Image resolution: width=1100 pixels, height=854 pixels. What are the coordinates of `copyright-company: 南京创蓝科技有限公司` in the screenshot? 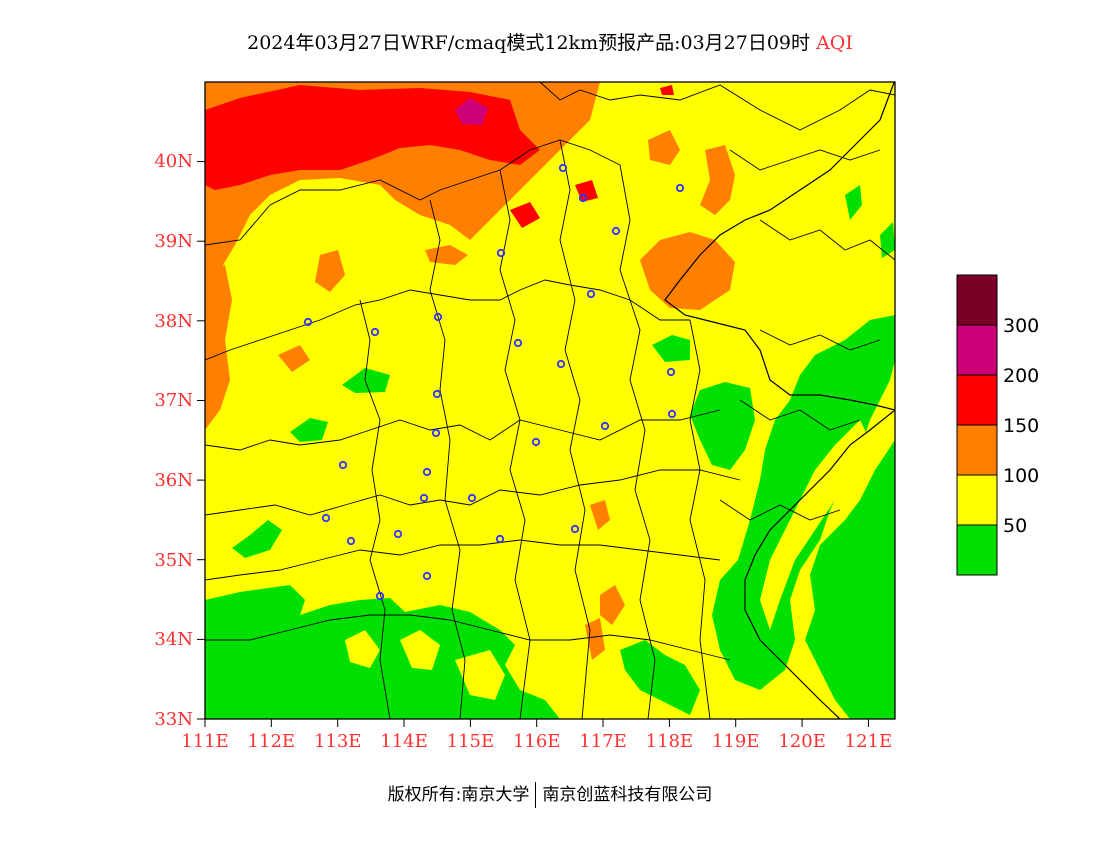 It's located at (627, 795).